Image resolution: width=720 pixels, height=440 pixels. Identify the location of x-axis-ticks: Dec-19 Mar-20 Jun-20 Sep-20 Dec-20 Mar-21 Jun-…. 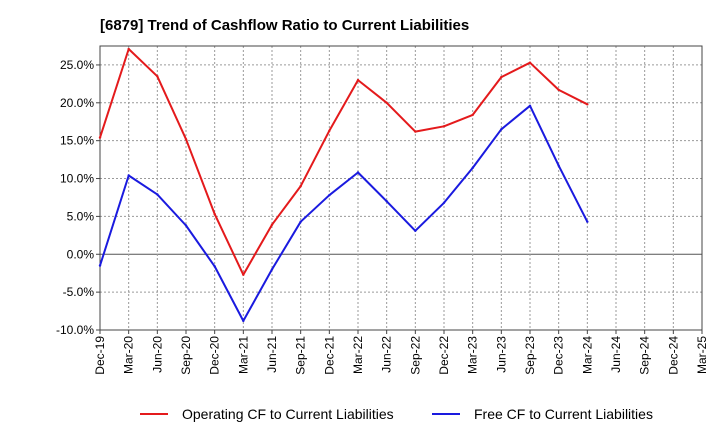
(401, 352).